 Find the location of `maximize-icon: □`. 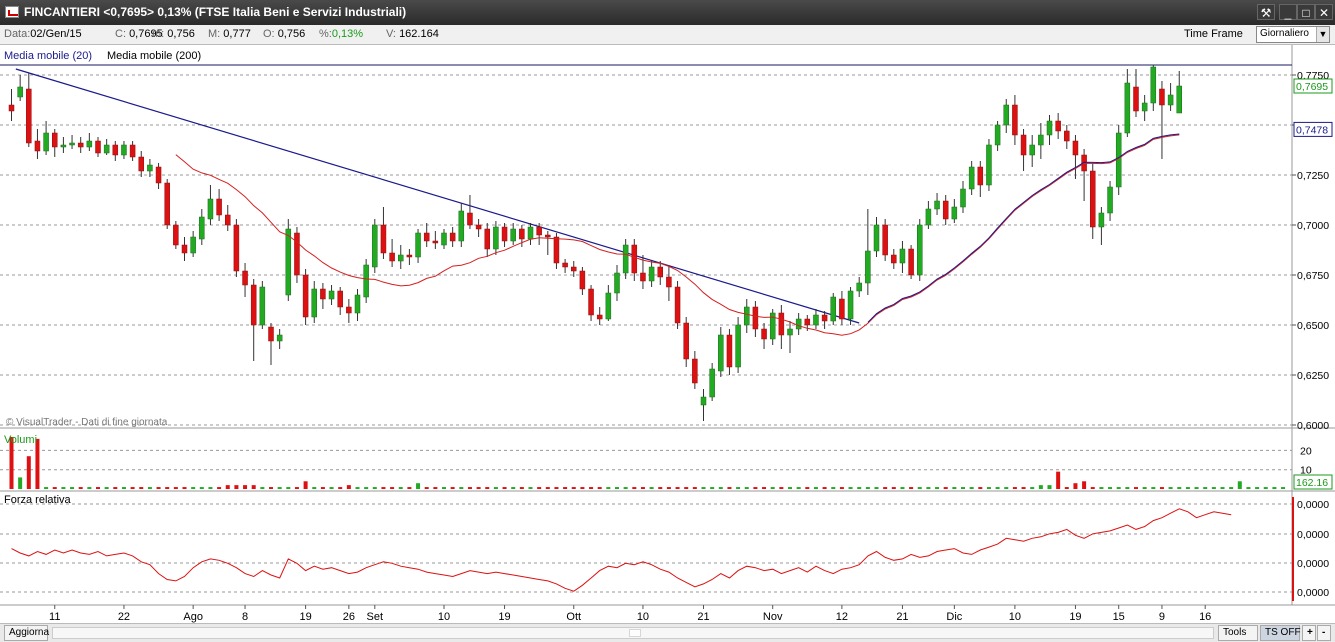

maximize-icon: □ is located at coordinates (1306, 12).